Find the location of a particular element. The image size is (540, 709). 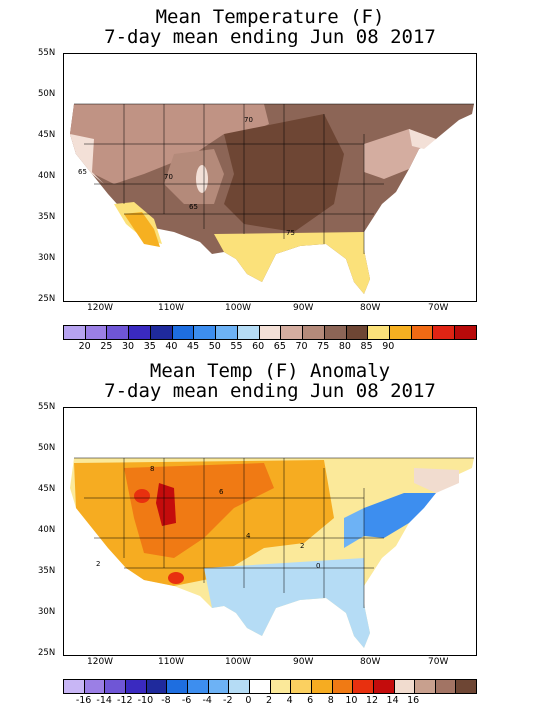

map2-colorbar-label: 14 is located at coordinates (392, 700).